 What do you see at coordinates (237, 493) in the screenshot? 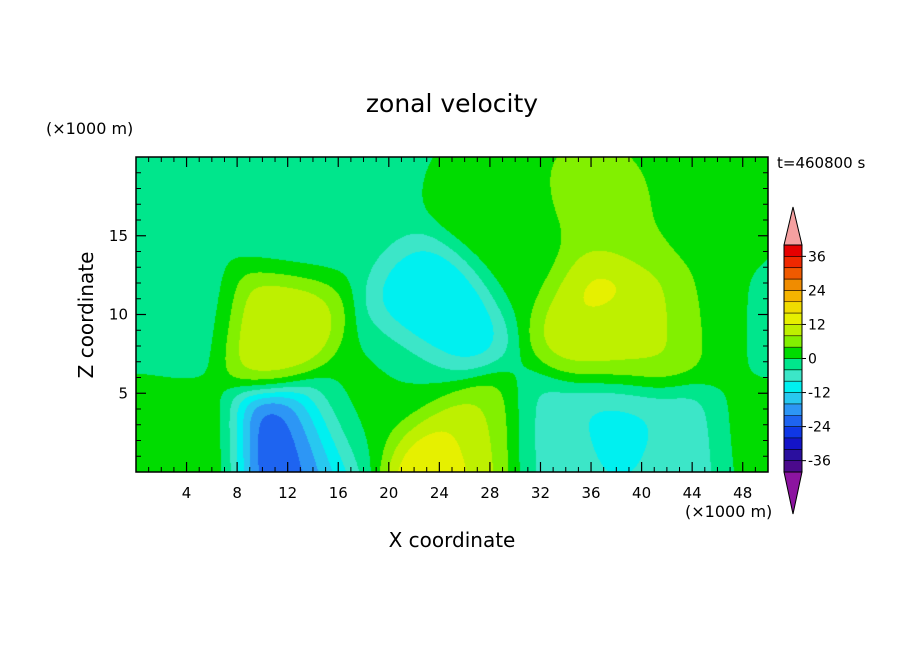
I see `x-tick-label: 8` at bounding box center [237, 493].